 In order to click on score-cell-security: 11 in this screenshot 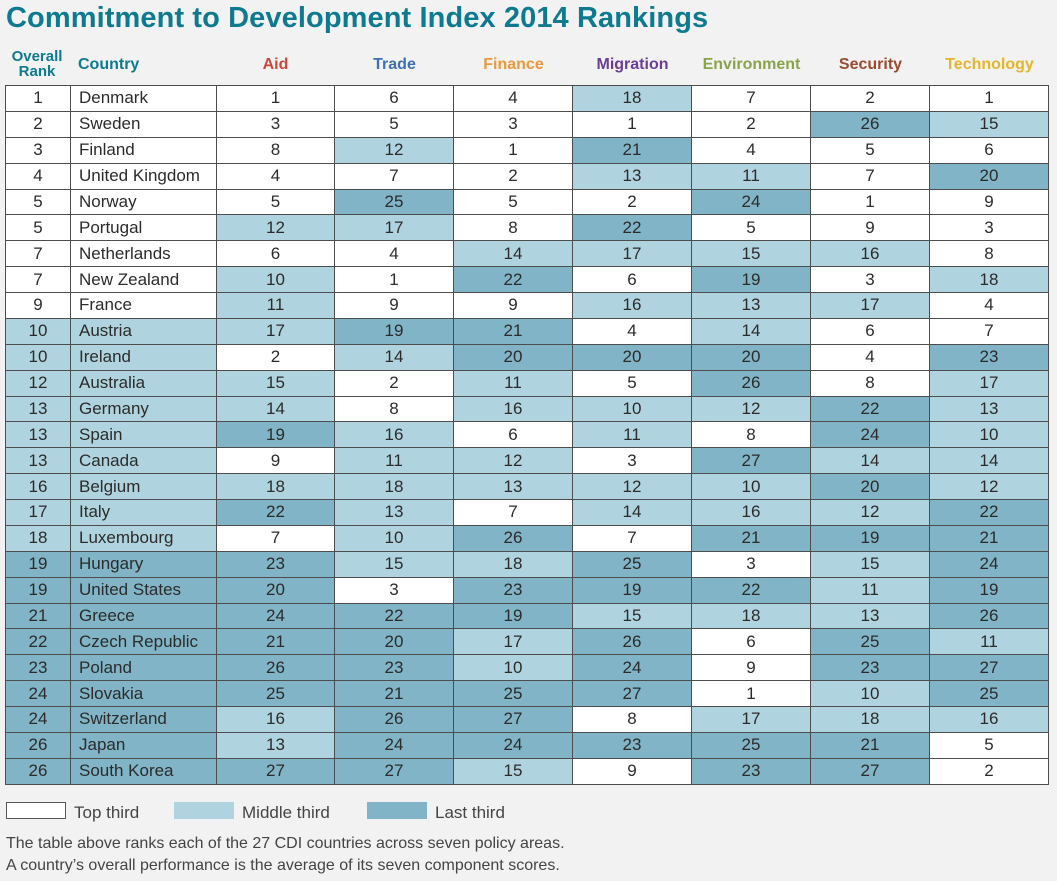, I will do `click(870, 590)`.